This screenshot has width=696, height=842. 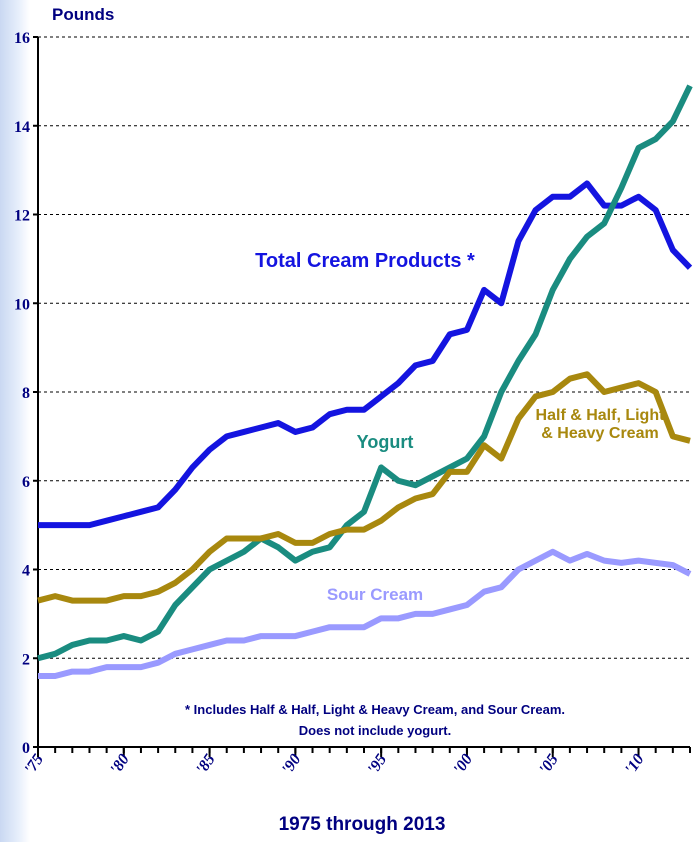 What do you see at coordinates (375, 594) in the screenshot?
I see `series-label: Sour Cream` at bounding box center [375, 594].